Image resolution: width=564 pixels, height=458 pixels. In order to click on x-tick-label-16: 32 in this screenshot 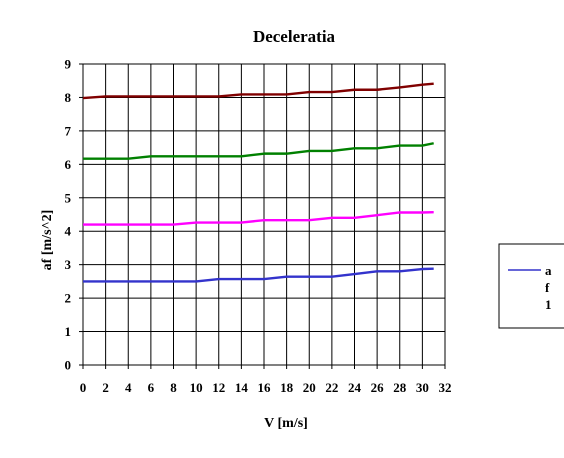, I will do `click(445, 387)`.